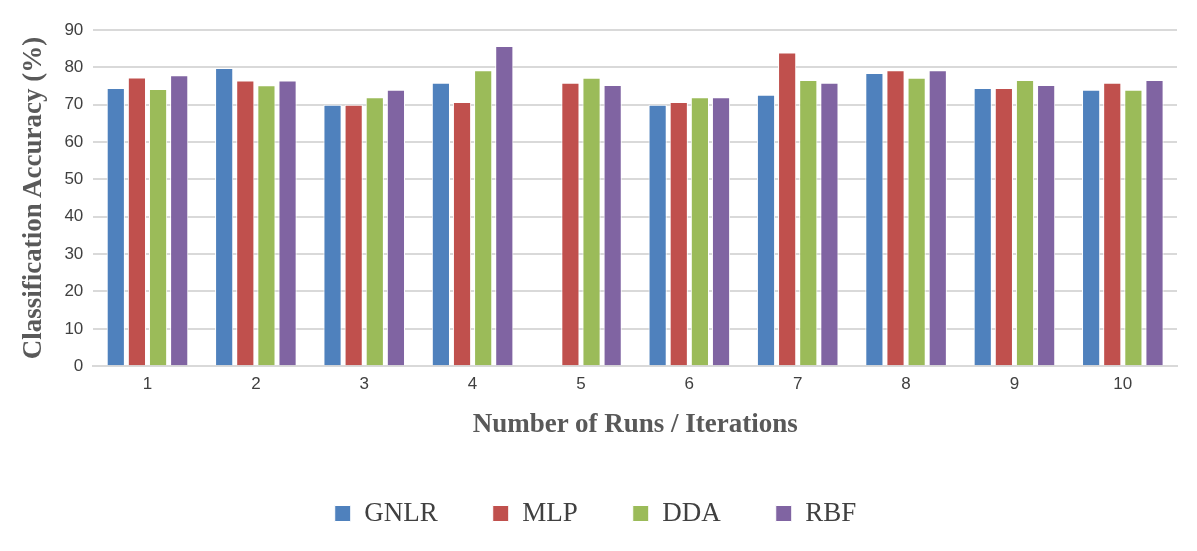 The width and height of the screenshot is (1197, 551). Describe the element at coordinates (797, 384) in the screenshot. I see `x-tick-label: 7` at that location.